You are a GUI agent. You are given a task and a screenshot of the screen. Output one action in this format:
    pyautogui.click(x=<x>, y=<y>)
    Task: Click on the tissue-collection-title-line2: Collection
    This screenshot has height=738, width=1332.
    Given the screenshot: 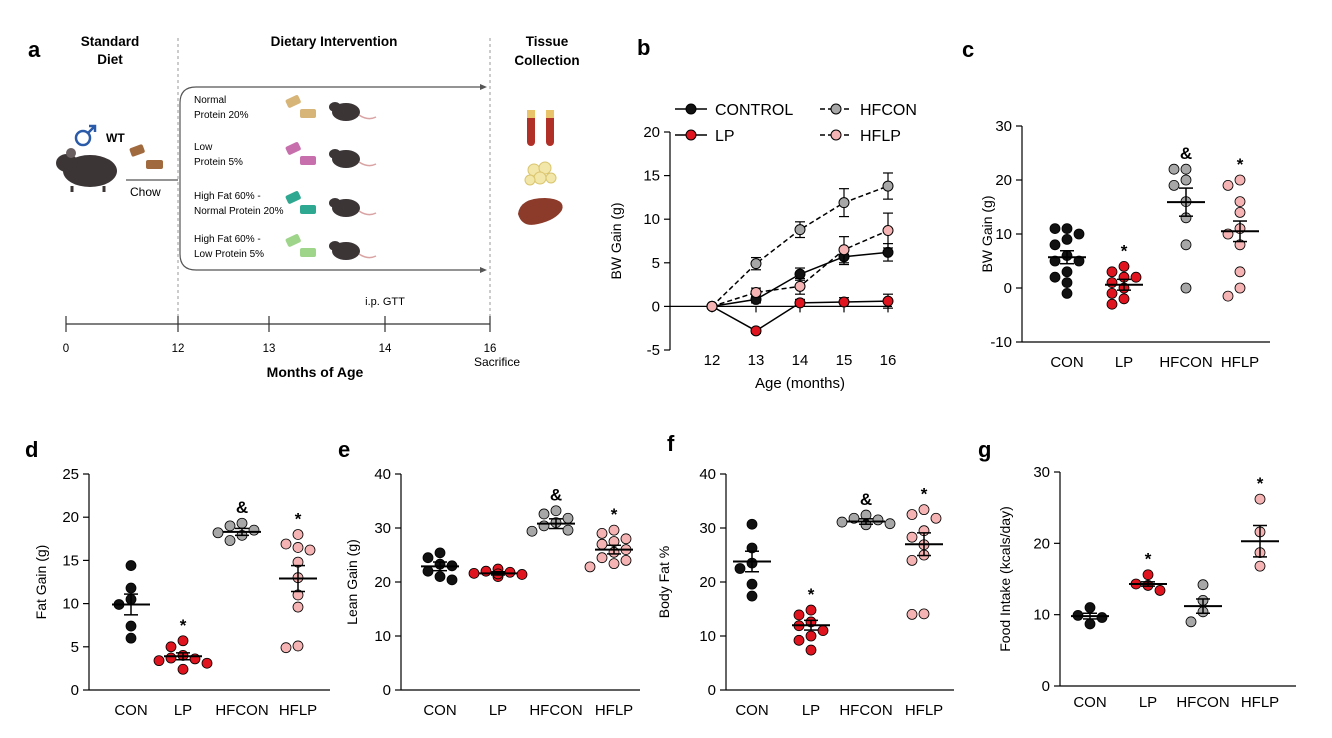 What is the action you would take?
    pyautogui.click(x=546, y=60)
    